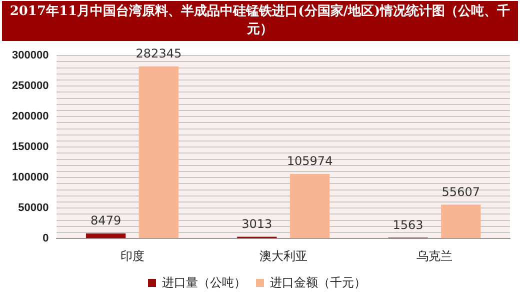 The image size is (520, 300). Describe the element at coordinates (257, 223) in the screenshot. I see `data-label: 3013` at that location.